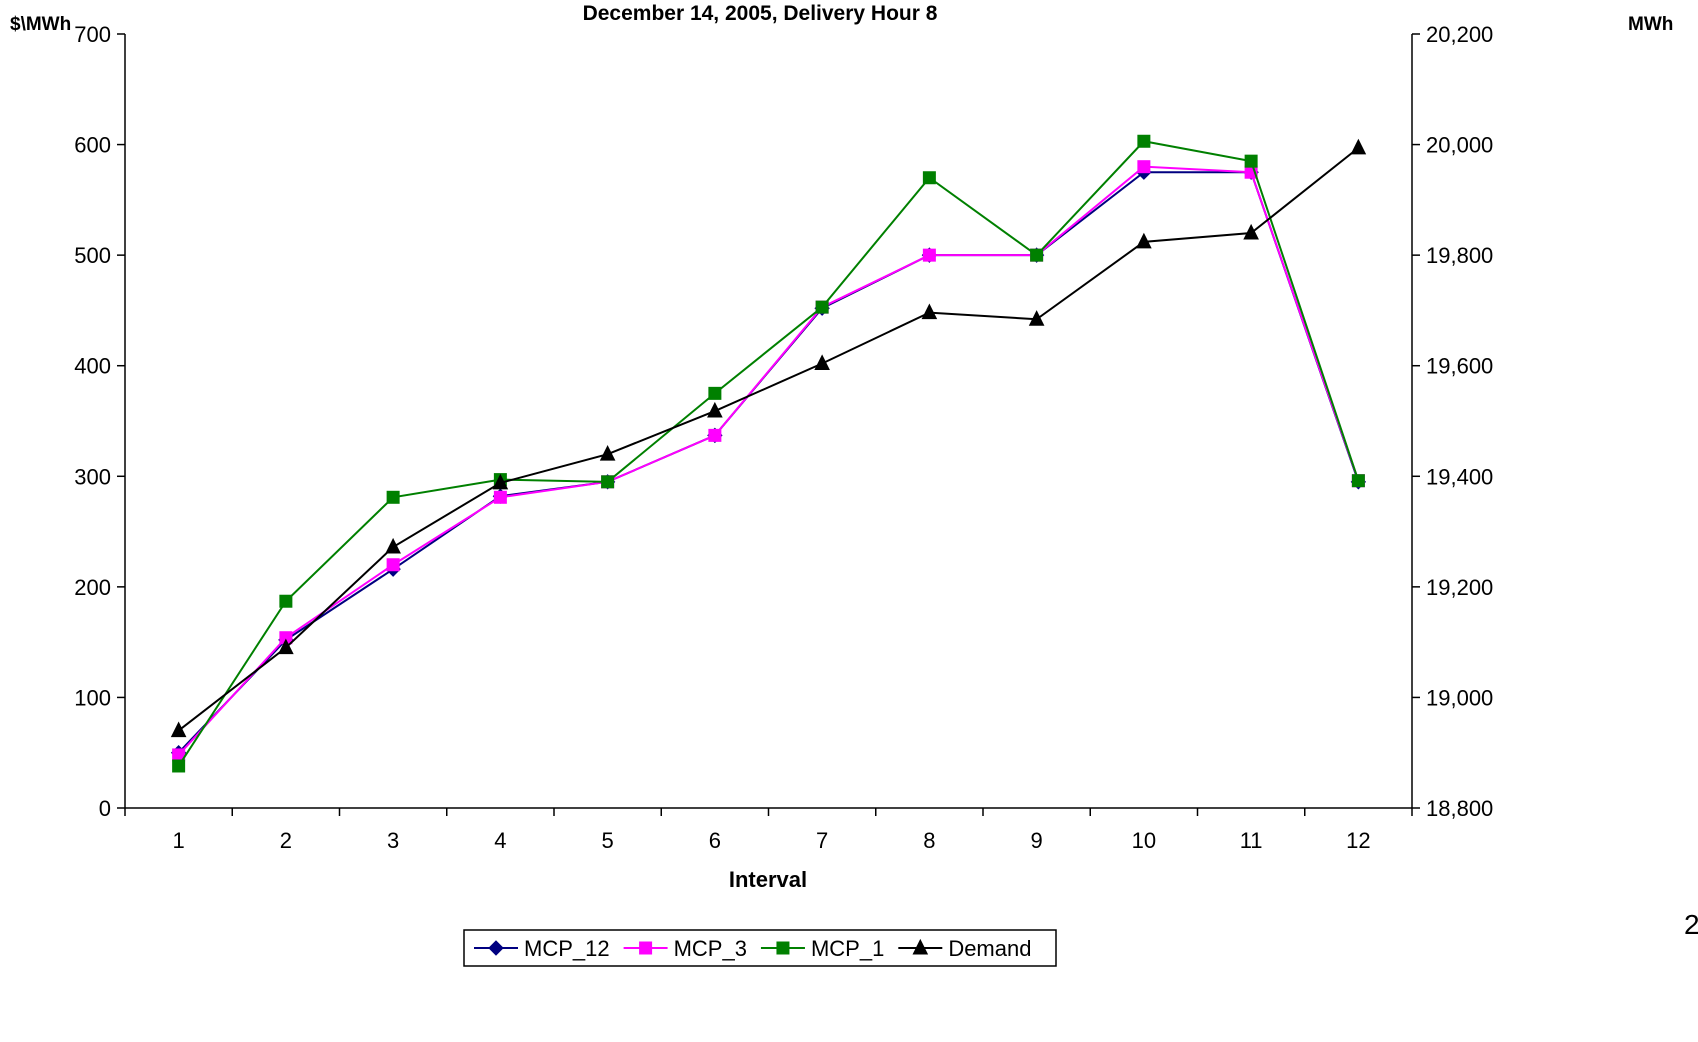 The height and width of the screenshot is (1042, 1698). Describe the element at coordinates (286, 840) in the screenshot. I see `x-tick-label: 2` at that location.